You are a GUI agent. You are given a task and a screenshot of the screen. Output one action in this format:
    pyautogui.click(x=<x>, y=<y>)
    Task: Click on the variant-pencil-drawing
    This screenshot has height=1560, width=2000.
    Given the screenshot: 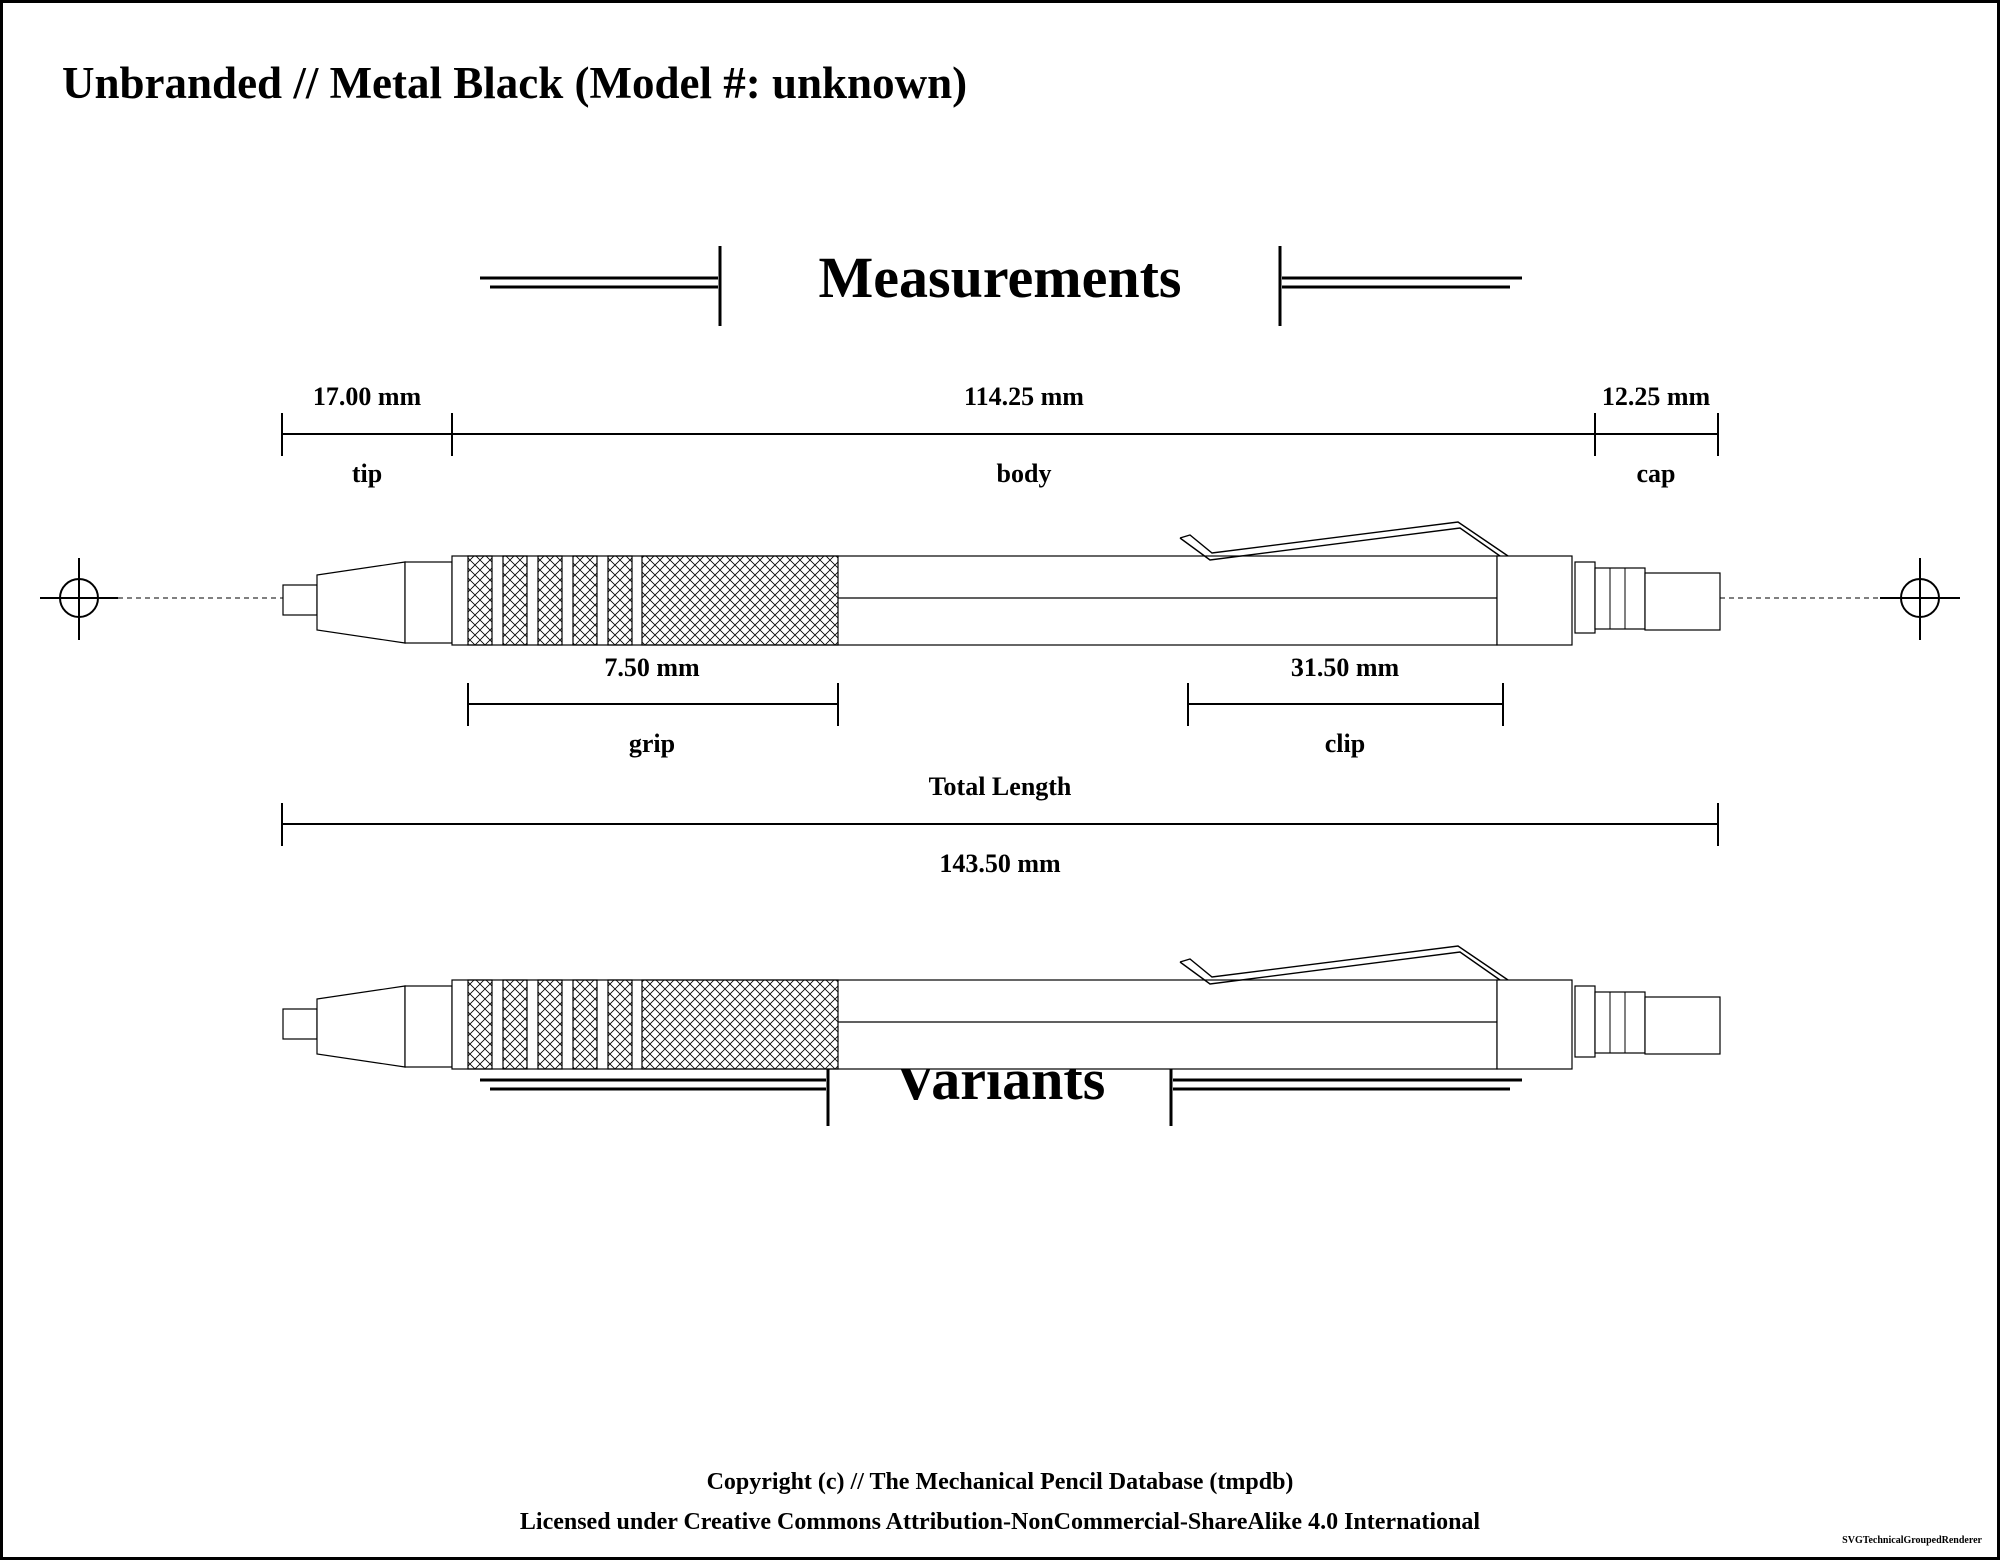 What is the action you would take?
    pyautogui.click(x=1001, y=1007)
    